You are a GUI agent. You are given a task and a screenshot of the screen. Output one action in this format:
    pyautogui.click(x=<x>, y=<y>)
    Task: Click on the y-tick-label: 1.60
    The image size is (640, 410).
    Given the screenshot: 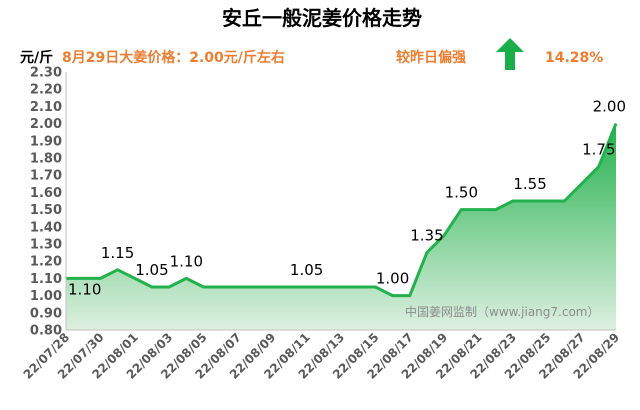 What is the action you would take?
    pyautogui.click(x=46, y=193)
    